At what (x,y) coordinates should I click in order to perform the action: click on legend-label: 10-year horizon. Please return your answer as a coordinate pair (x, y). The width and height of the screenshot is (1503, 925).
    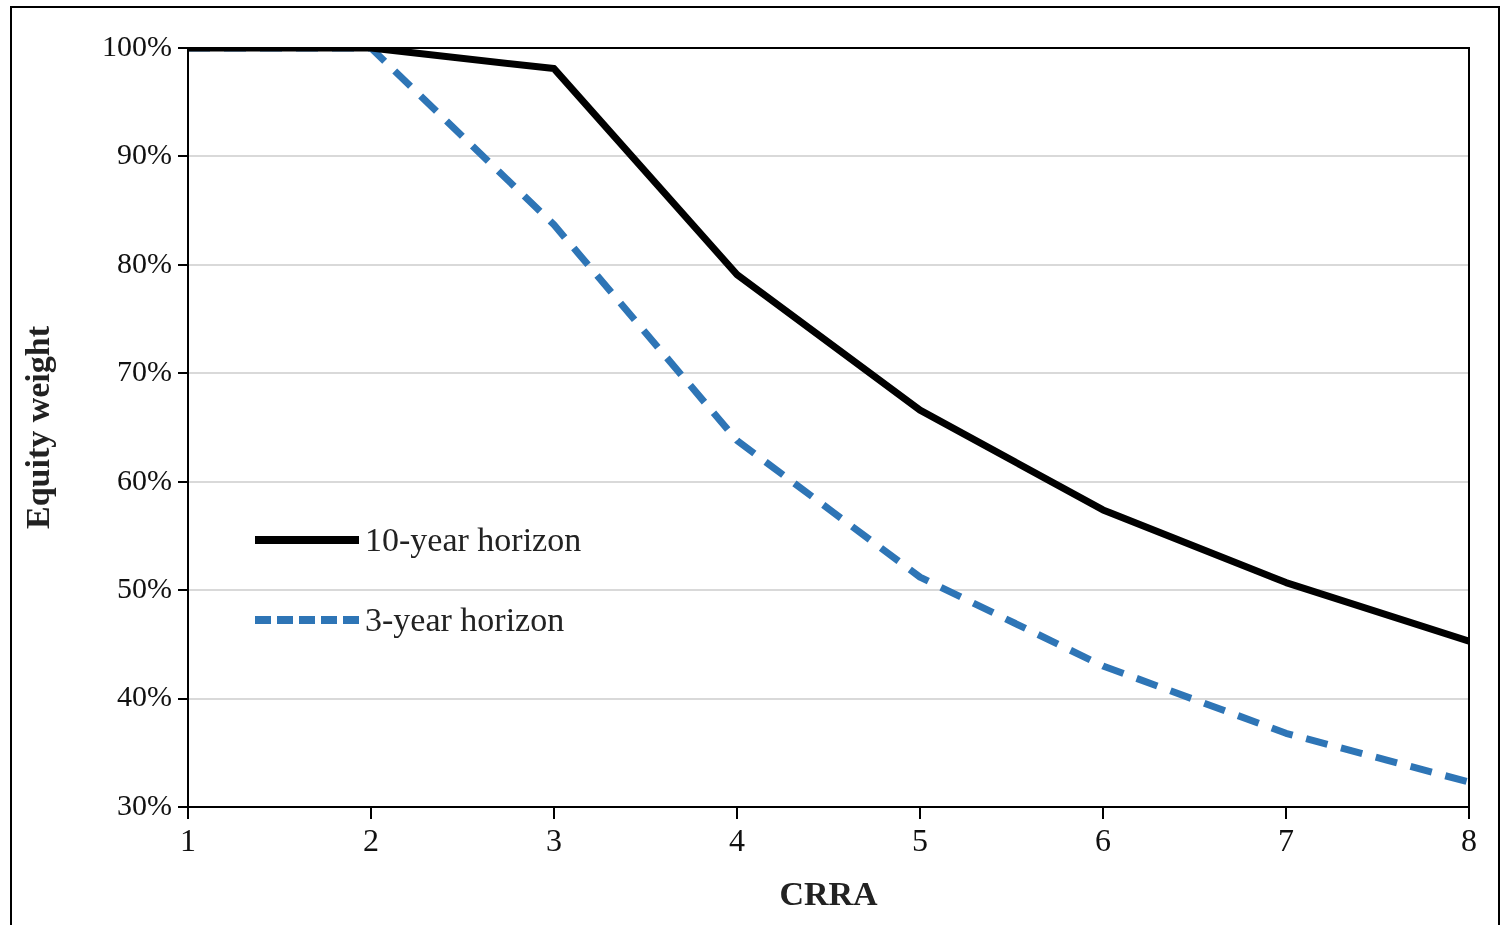
    Looking at the image, I should click on (473, 540).